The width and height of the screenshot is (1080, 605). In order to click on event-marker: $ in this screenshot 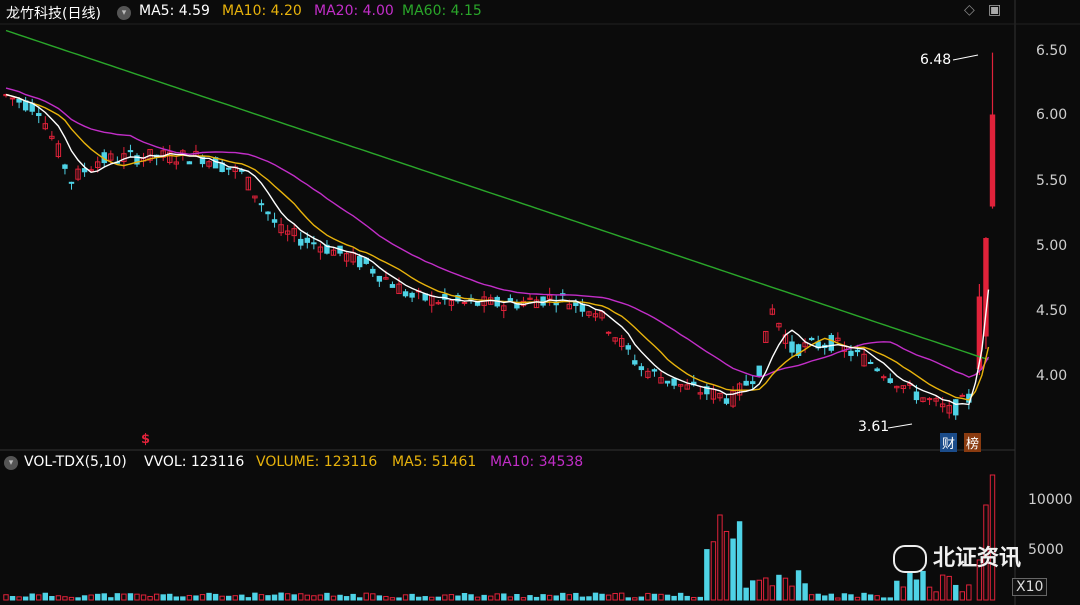, I will do `click(146, 439)`.